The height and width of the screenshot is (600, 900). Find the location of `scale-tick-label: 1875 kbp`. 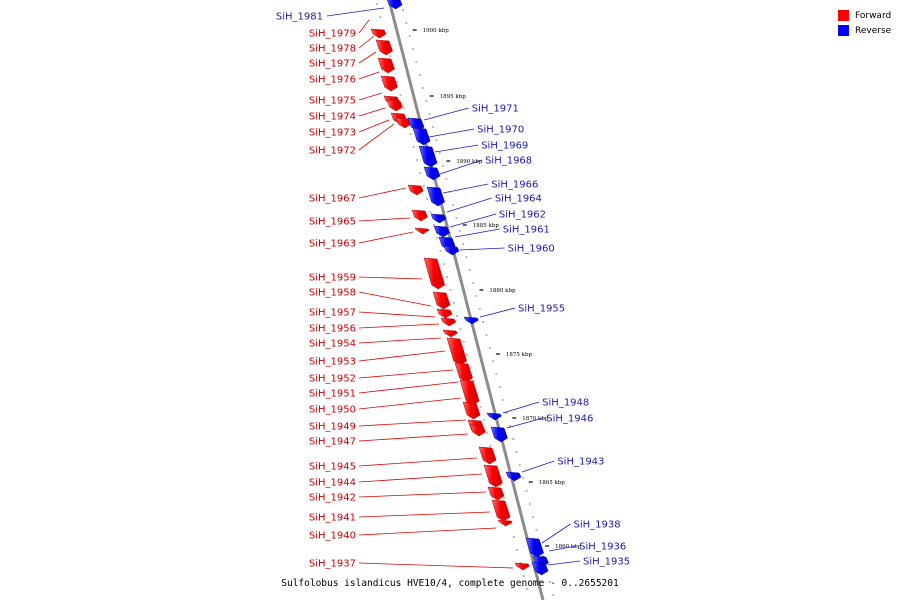

scale-tick-label: 1875 kbp is located at coordinates (519, 355).